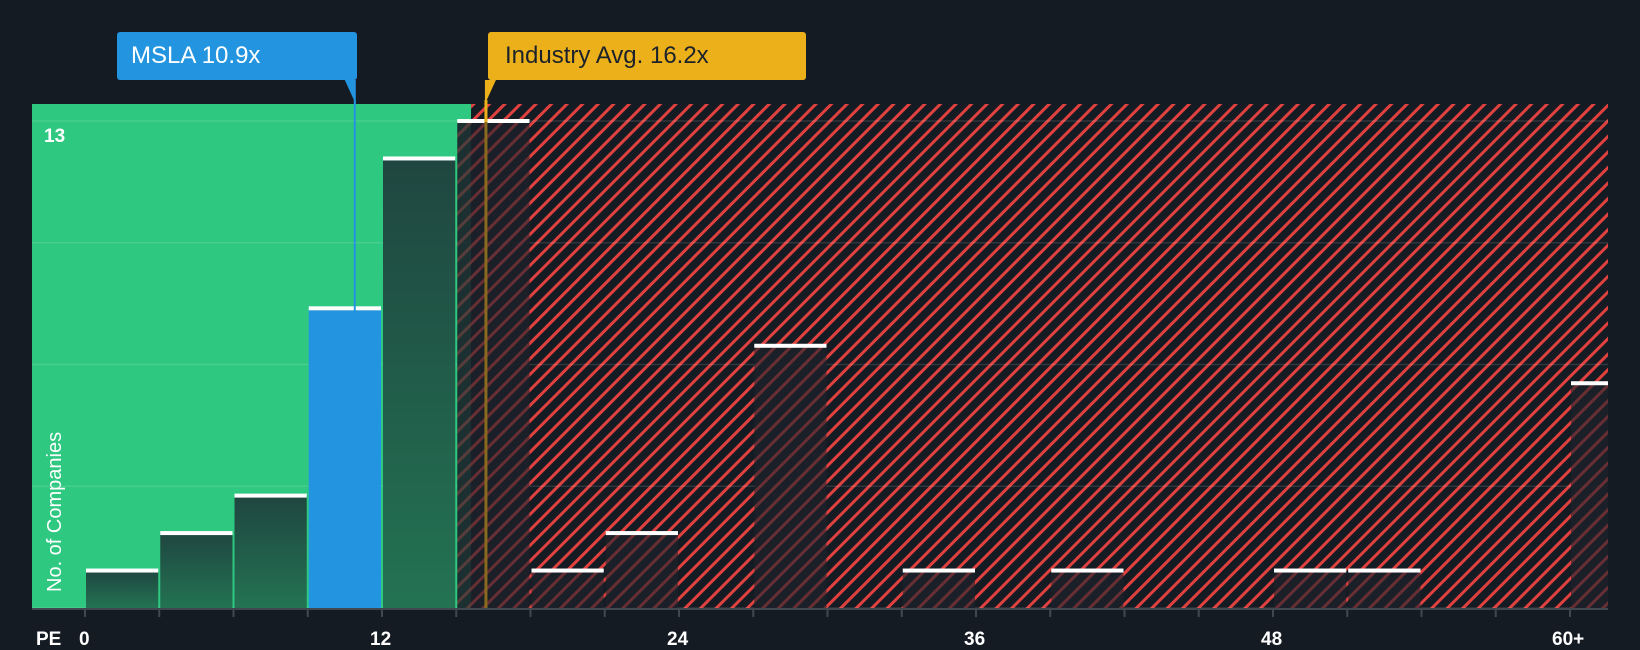 The width and height of the screenshot is (1640, 650). I want to click on company-pe-callout: MSLA 10.9x, so click(237, 56).